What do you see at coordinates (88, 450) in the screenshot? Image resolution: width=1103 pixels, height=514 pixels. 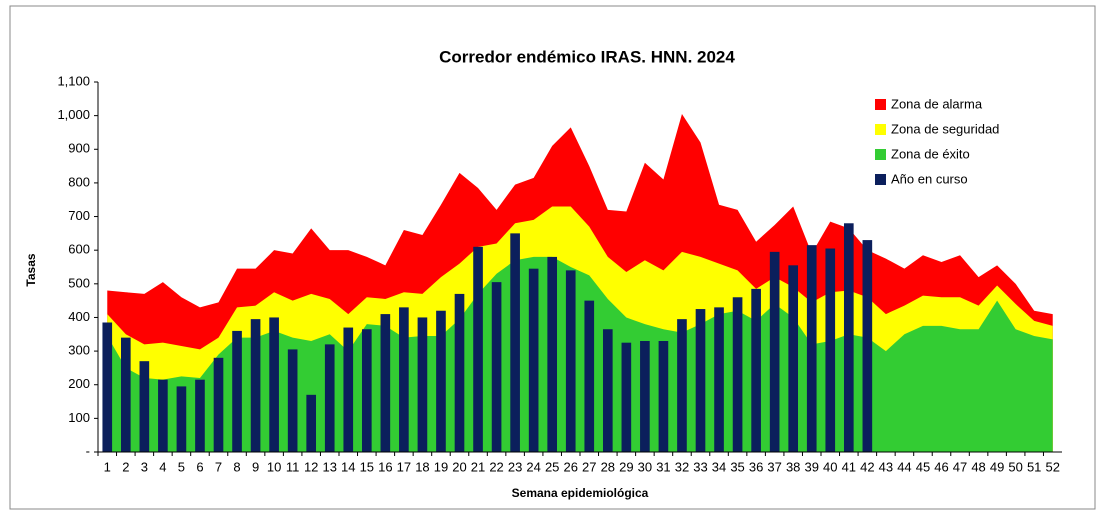 I see `y-tick-label: -` at bounding box center [88, 450].